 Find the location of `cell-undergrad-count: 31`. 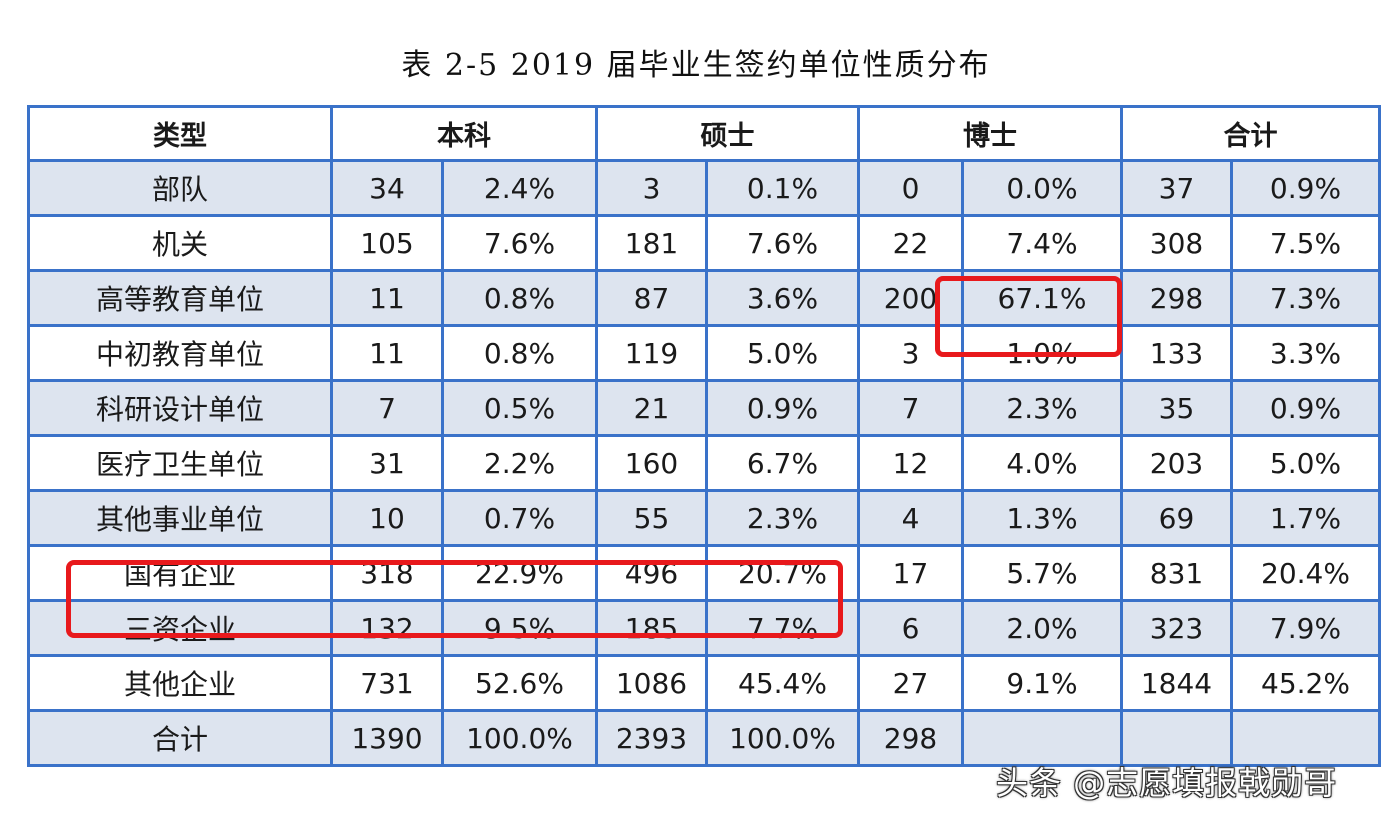

cell-undergrad-count: 31 is located at coordinates (387, 463).